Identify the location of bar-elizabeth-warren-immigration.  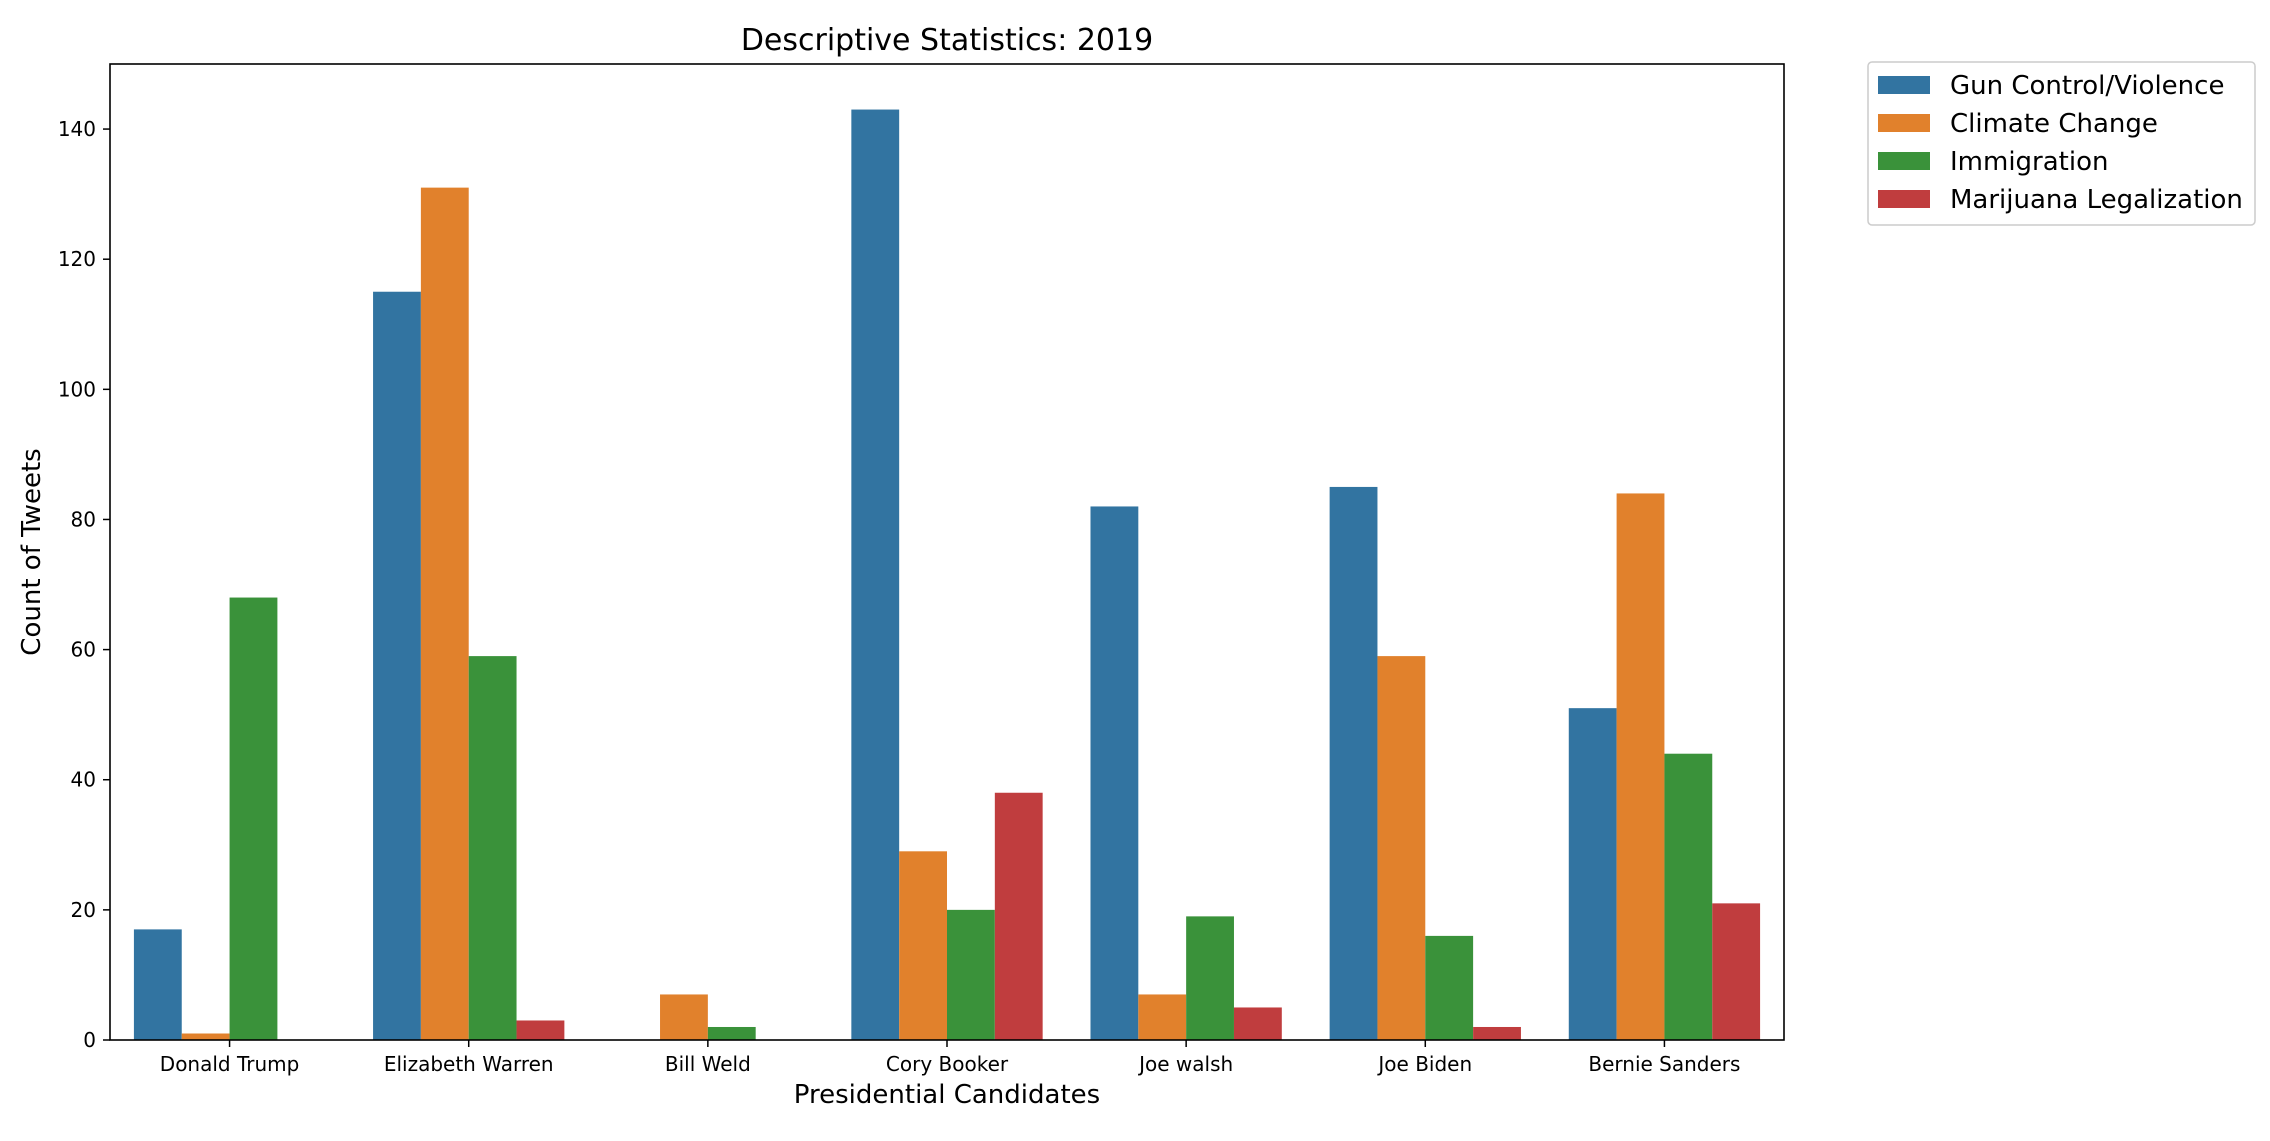
(492, 848).